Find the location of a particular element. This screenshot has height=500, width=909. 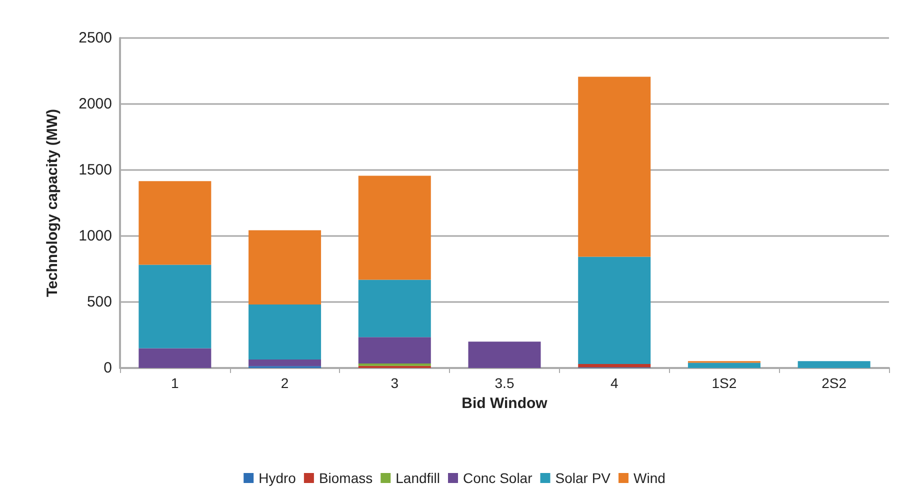

y-axis-title: Technology capacity (MW) is located at coordinates (52, 203).